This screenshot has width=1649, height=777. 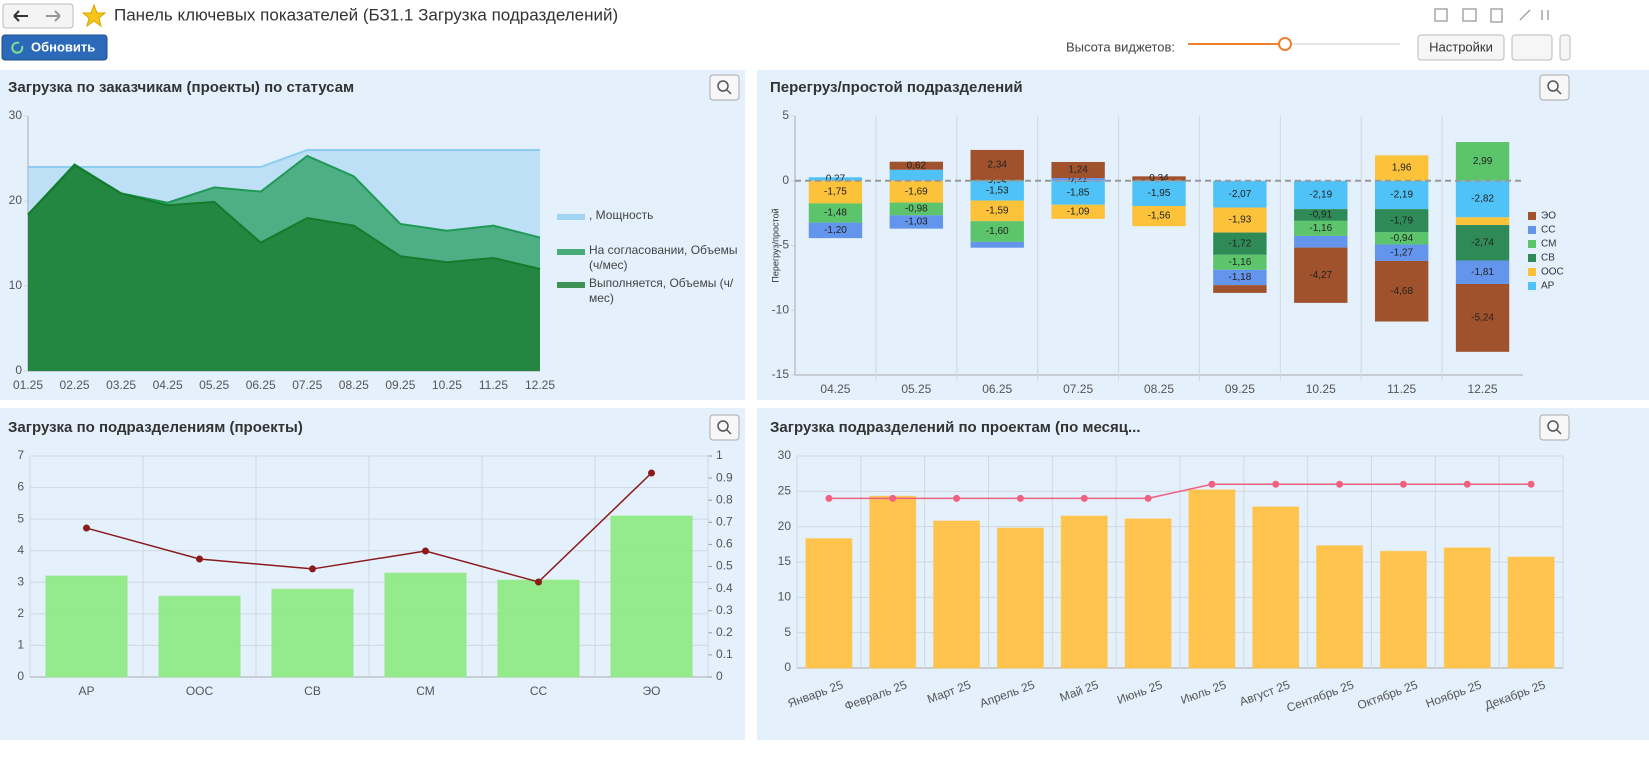 What do you see at coordinates (1078, 179) in the screenshot?
I see `data-label: 0,21` at bounding box center [1078, 179].